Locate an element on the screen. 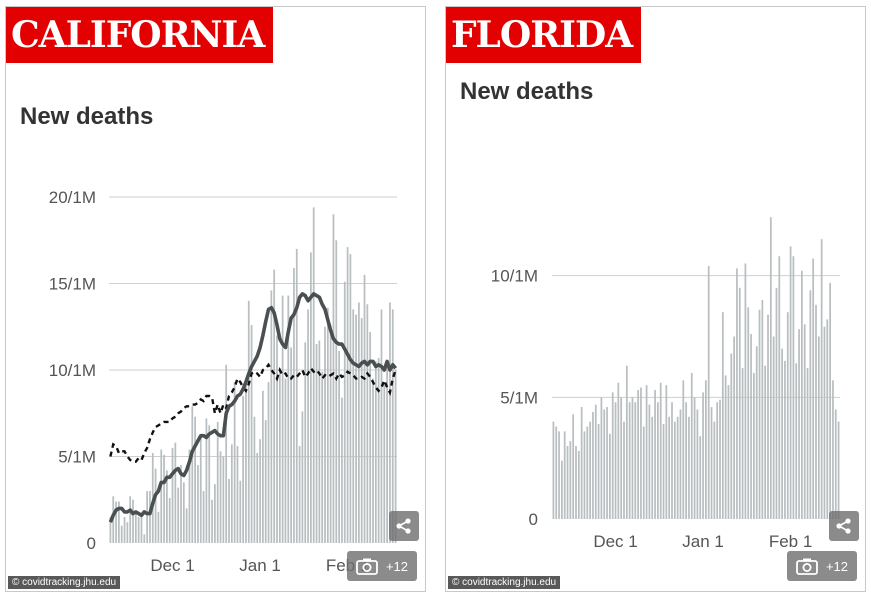 Image resolution: width=871 pixels, height=598 pixels. state-label: FLORIDA is located at coordinates (544, 35).